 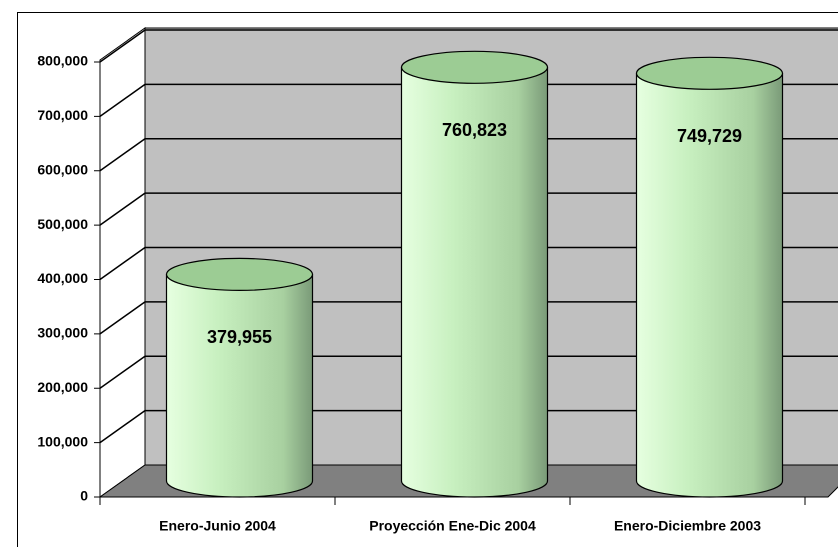 I want to click on y-tick-label: 100,000, so click(x=62, y=441).